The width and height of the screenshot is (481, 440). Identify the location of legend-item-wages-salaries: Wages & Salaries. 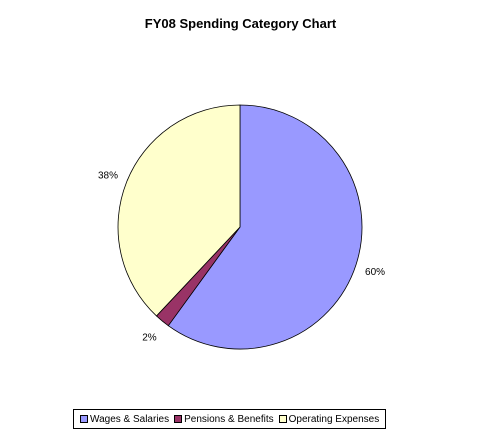
(124, 419).